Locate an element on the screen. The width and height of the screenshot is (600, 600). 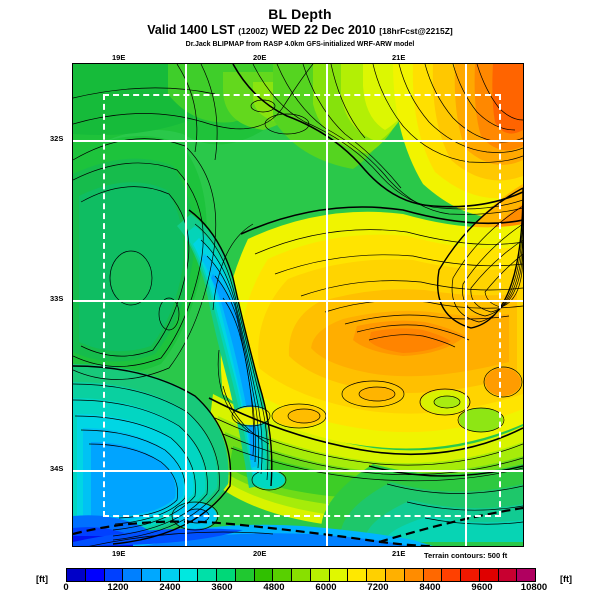
graticule-lon-21e is located at coordinates (466, 305).